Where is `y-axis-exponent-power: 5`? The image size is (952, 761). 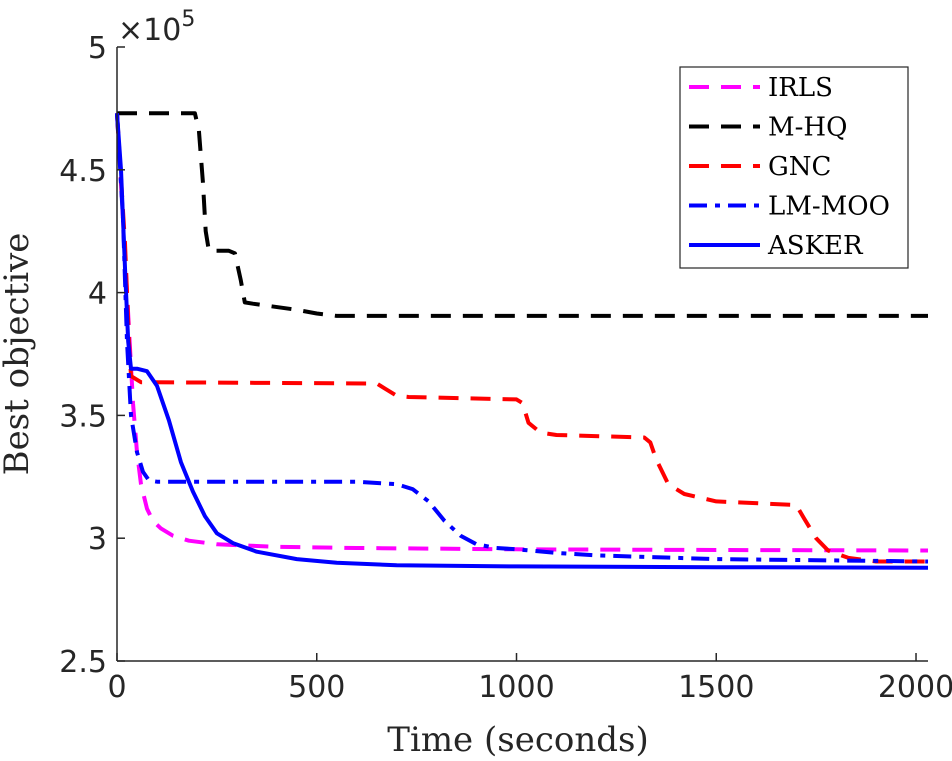 y-axis-exponent-power: 5 is located at coordinates (188, 19).